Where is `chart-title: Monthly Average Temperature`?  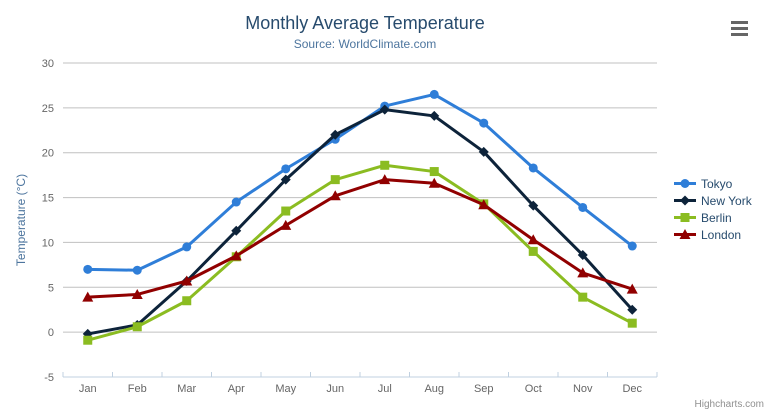 chart-title: Monthly Average Temperature is located at coordinates (365, 23).